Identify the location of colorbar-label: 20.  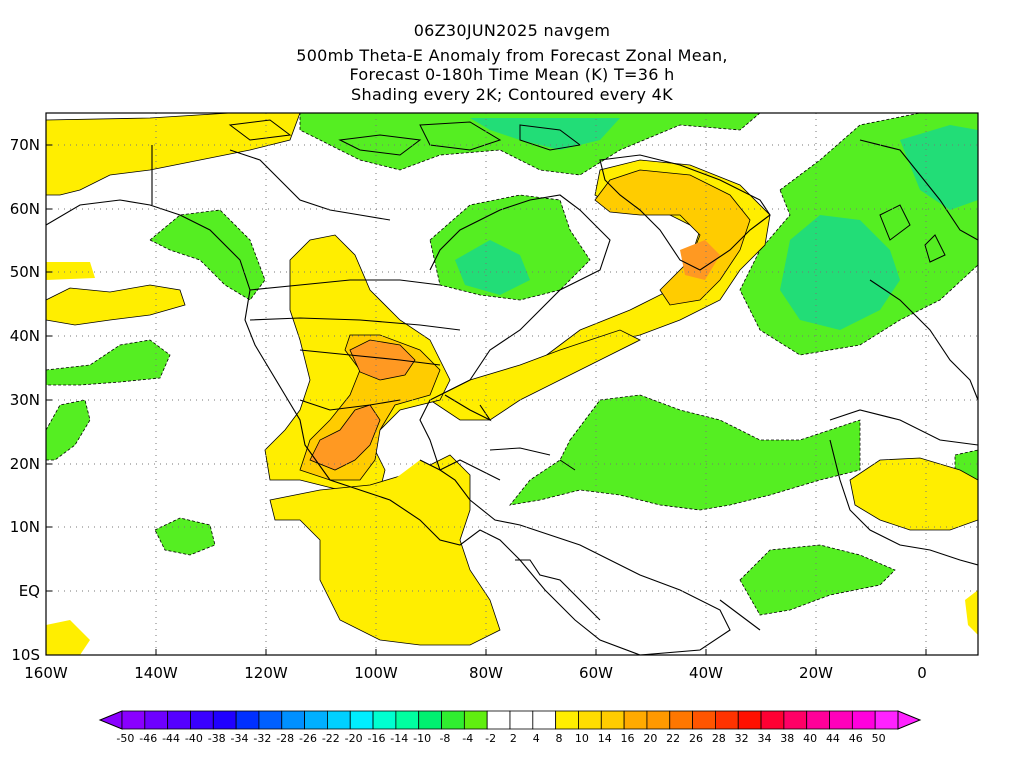
(650, 738).